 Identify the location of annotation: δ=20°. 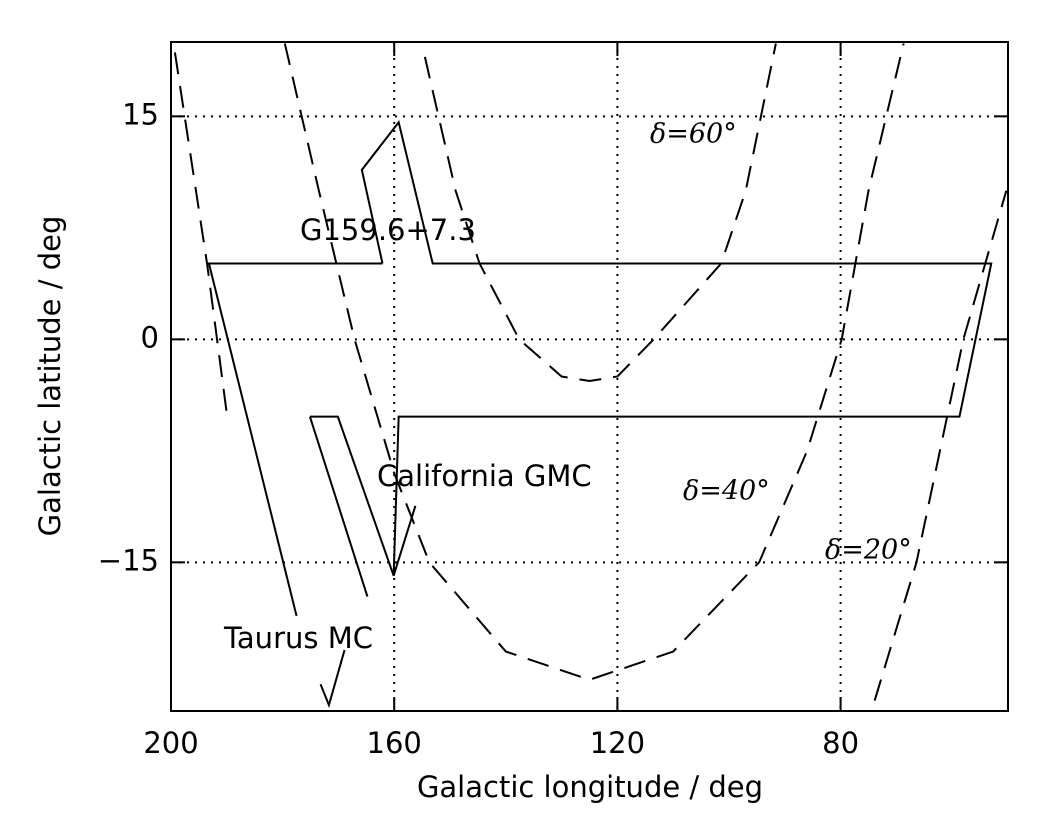
(868, 550).